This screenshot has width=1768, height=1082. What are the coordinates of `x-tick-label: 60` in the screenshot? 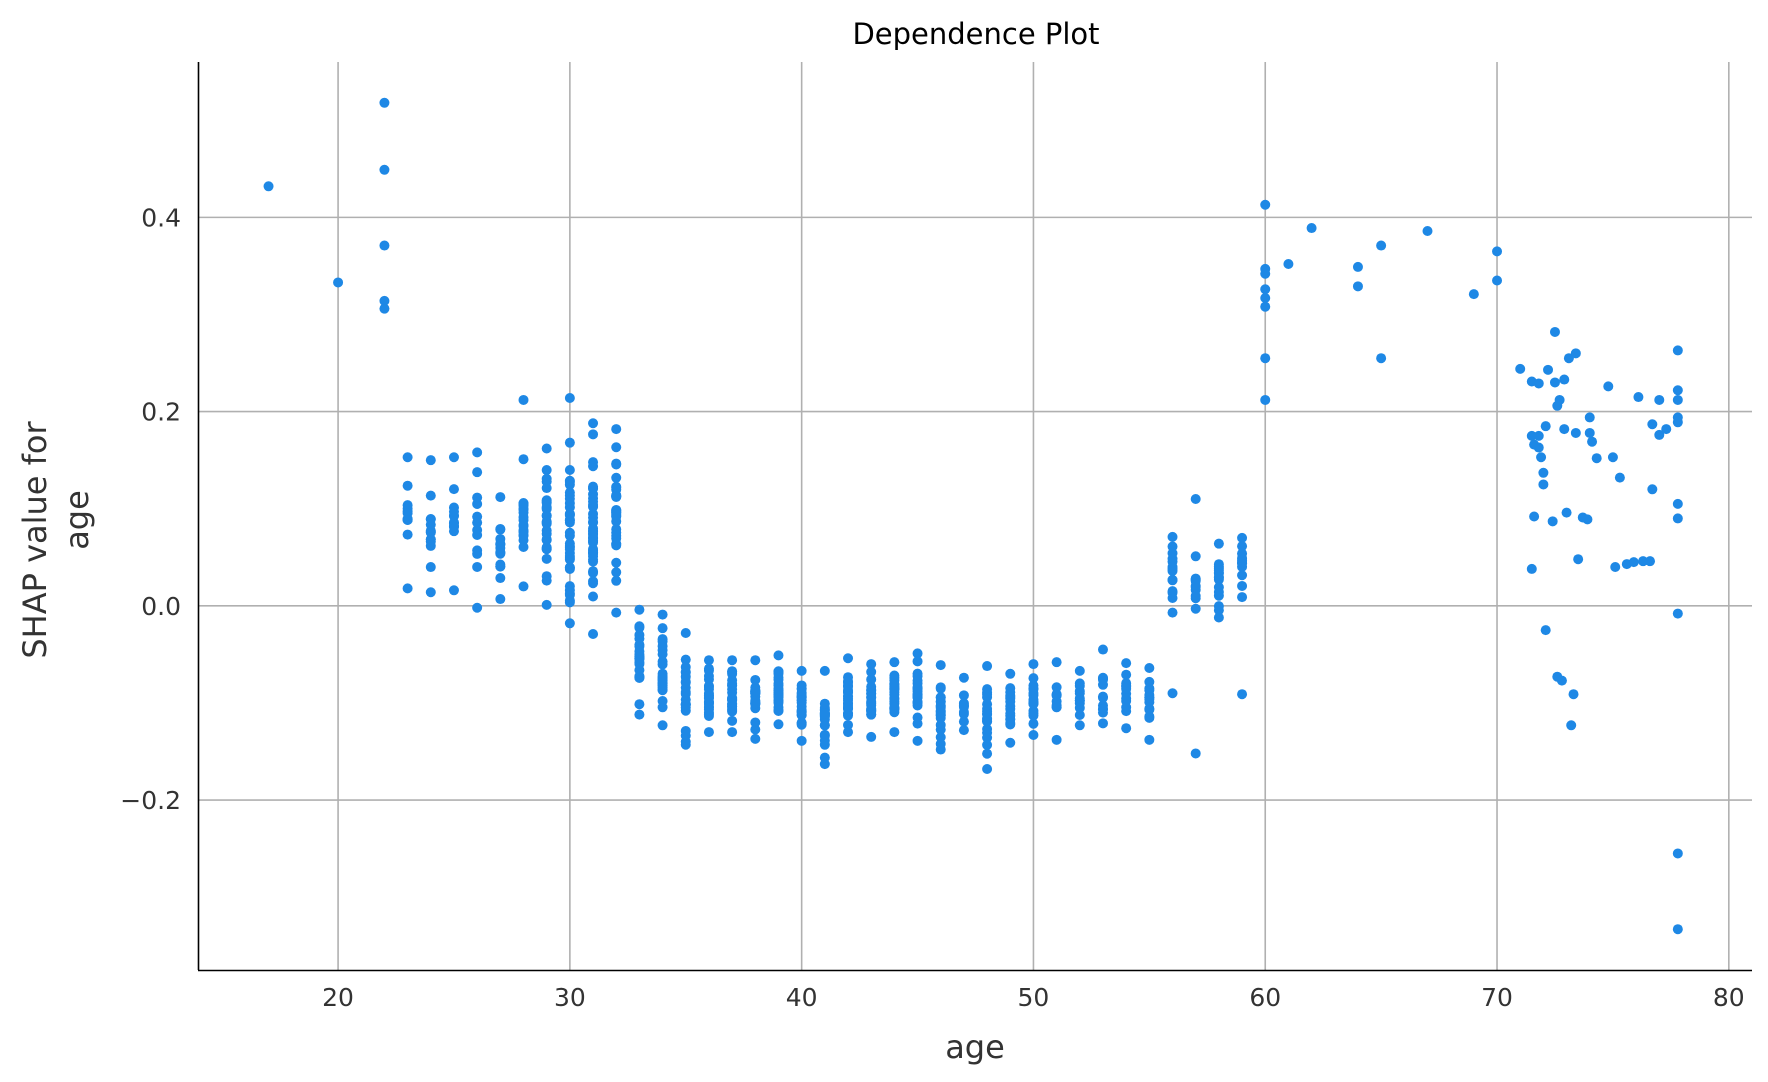 It's located at (1265, 997).